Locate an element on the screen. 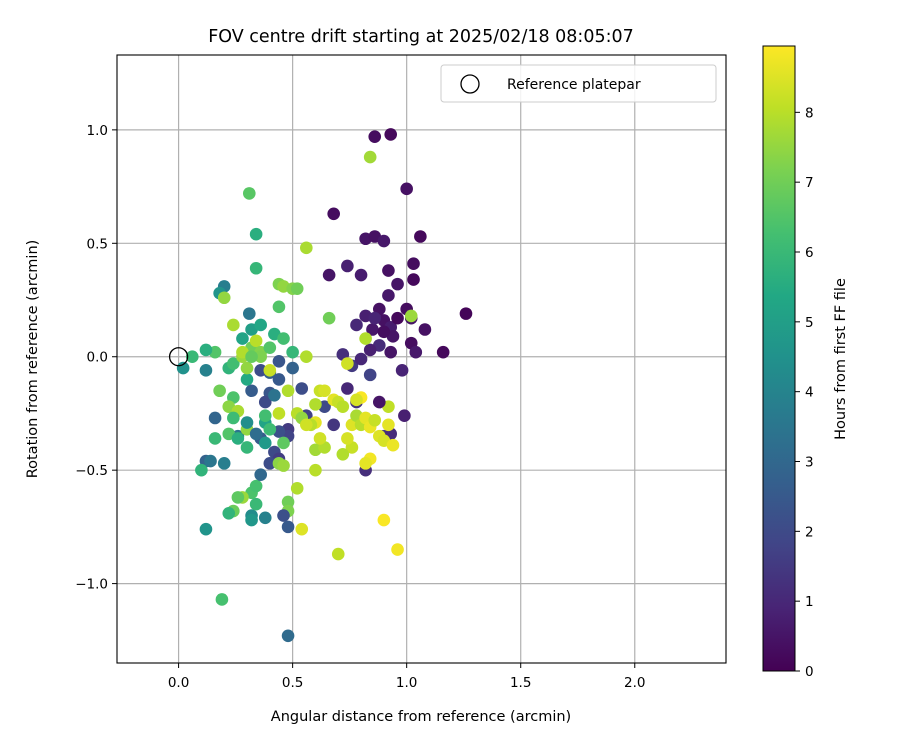  x-tick-label: 0.0 is located at coordinates (178, 683).